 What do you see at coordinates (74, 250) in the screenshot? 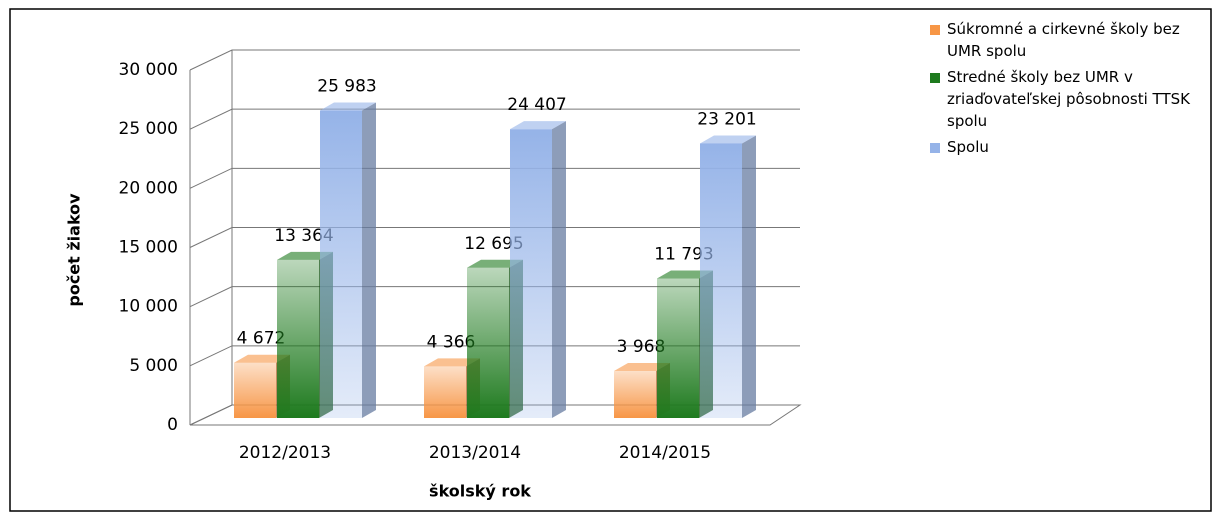
I see `y-axis-title: počet žiakov` at bounding box center [74, 250].